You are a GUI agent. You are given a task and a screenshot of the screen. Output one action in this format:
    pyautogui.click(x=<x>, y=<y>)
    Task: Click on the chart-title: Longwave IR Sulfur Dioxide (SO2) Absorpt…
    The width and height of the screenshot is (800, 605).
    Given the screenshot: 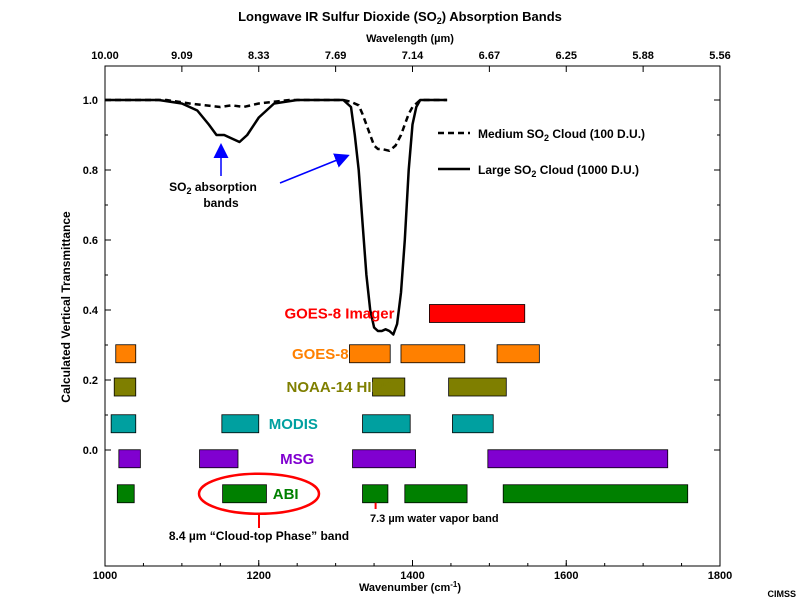 What is the action you would take?
    pyautogui.click(x=400, y=17)
    